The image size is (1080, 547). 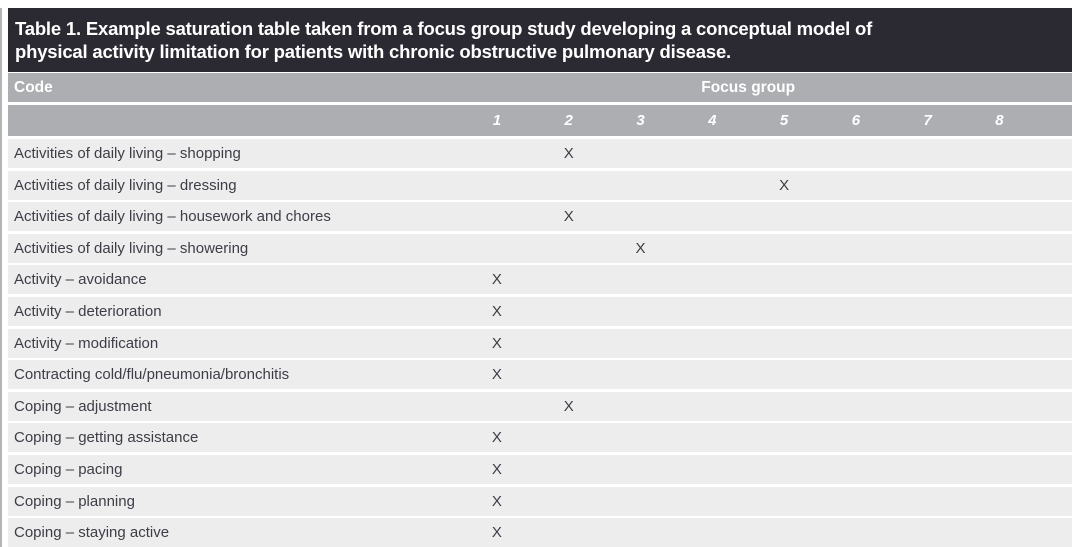 What do you see at coordinates (540, 185) in the screenshot?
I see `table-row: Activities of daily living – dressing X` at bounding box center [540, 185].